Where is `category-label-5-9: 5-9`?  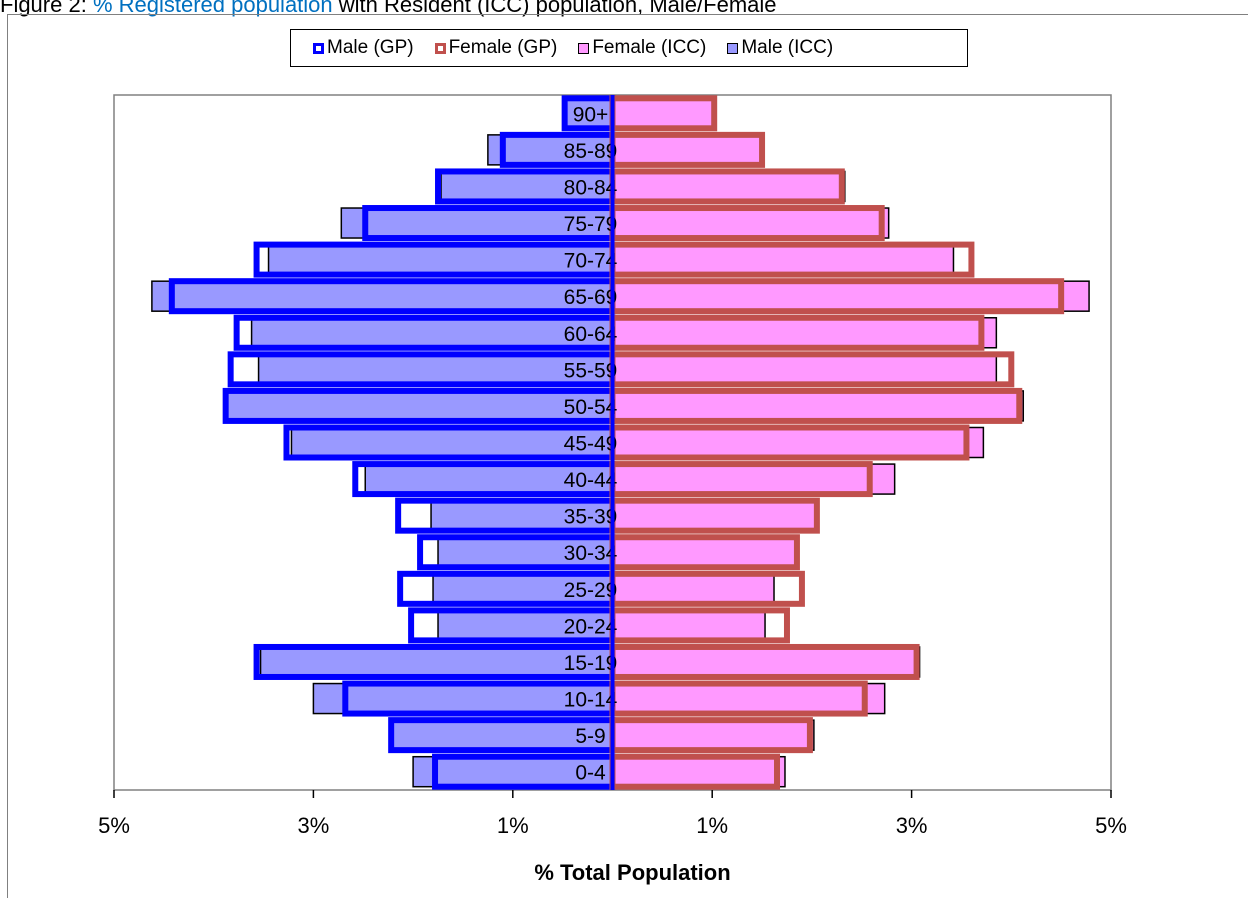 category-label-5-9: 5-9 is located at coordinates (590, 736).